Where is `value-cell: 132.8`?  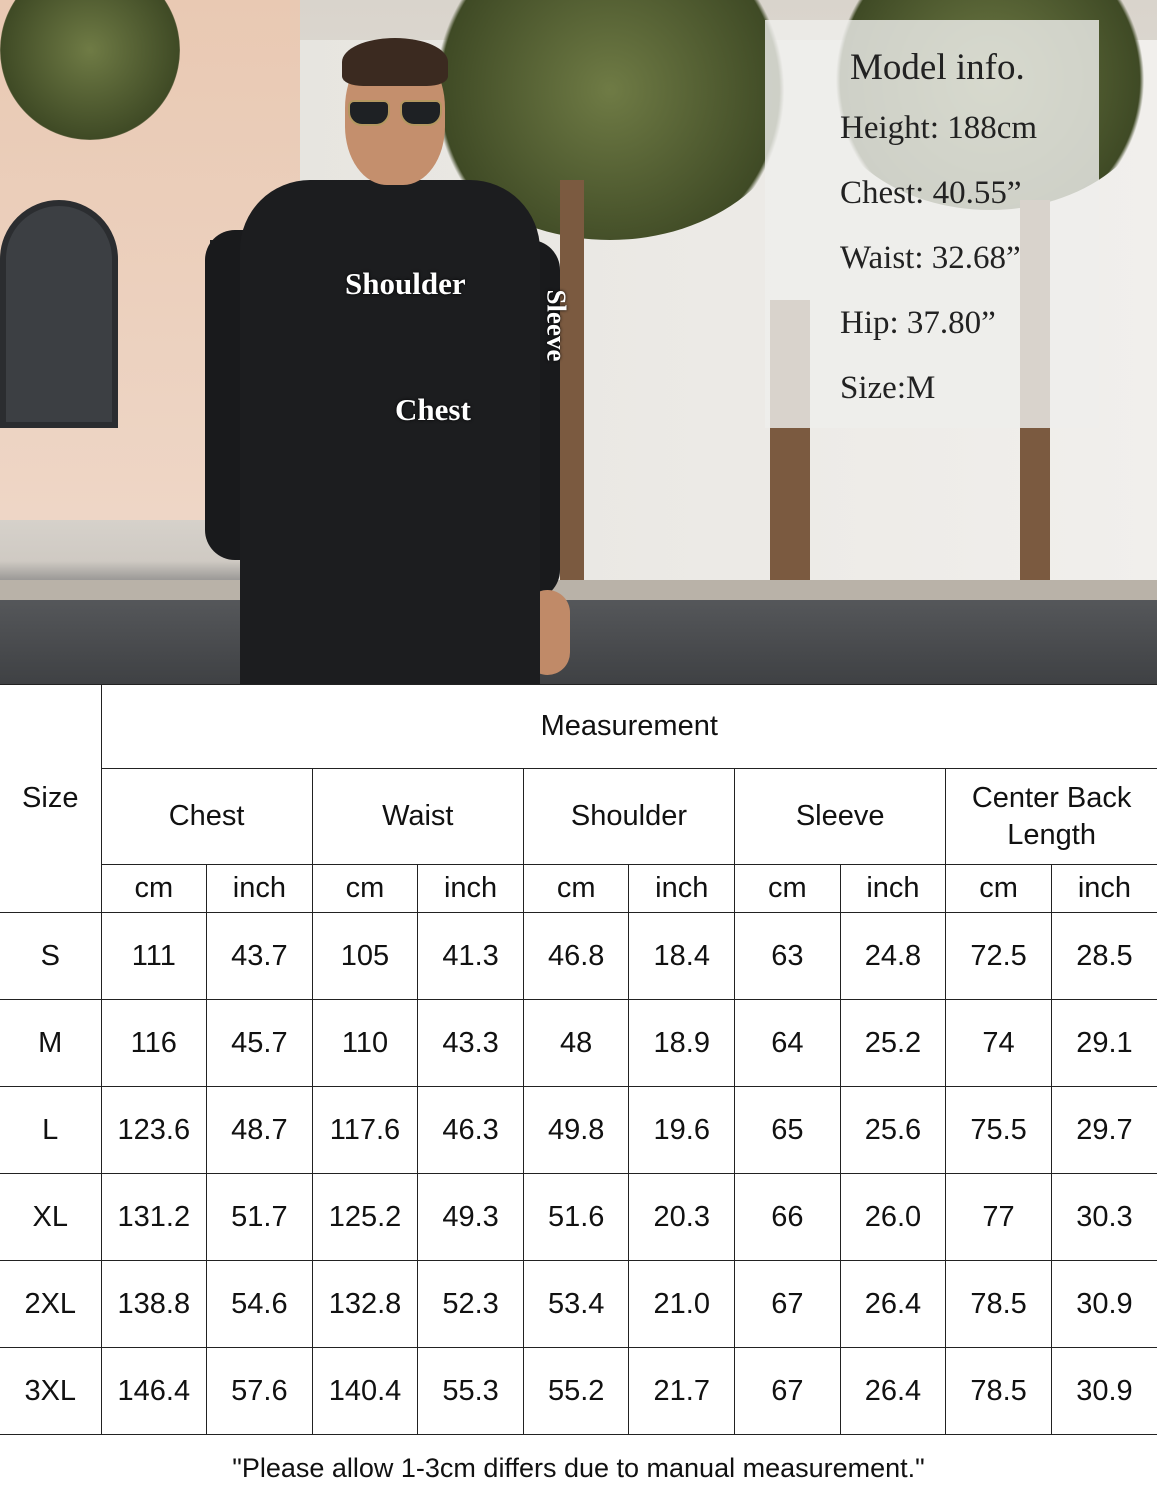
value-cell: 132.8 is located at coordinates (365, 1304).